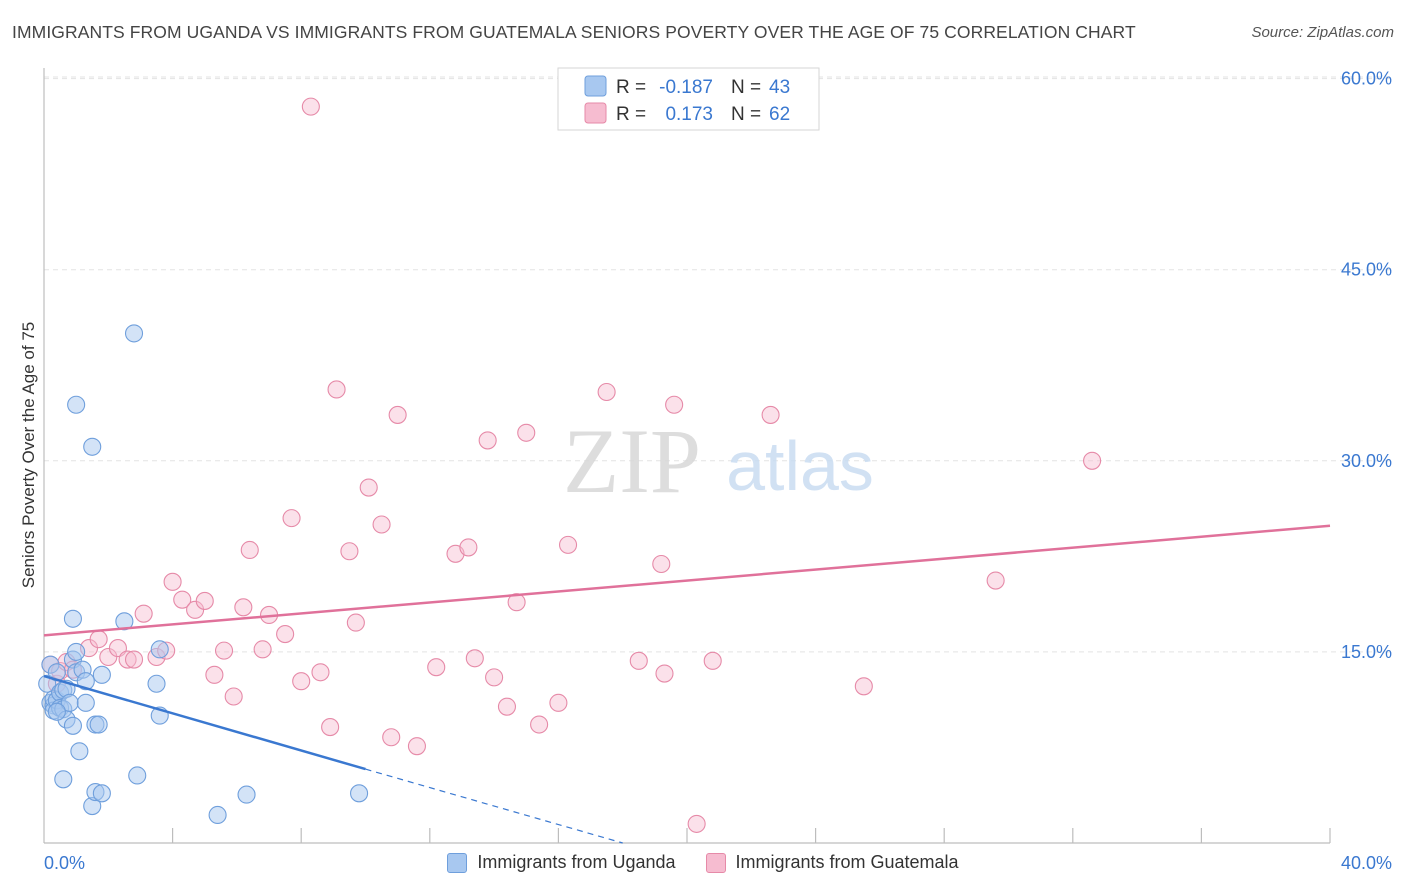 The height and width of the screenshot is (892, 1406). Describe the element at coordinates (688, 99) in the screenshot. I see `stats-legend: R = -0.187 N = 43 R = 0.173 N = 62` at that location.